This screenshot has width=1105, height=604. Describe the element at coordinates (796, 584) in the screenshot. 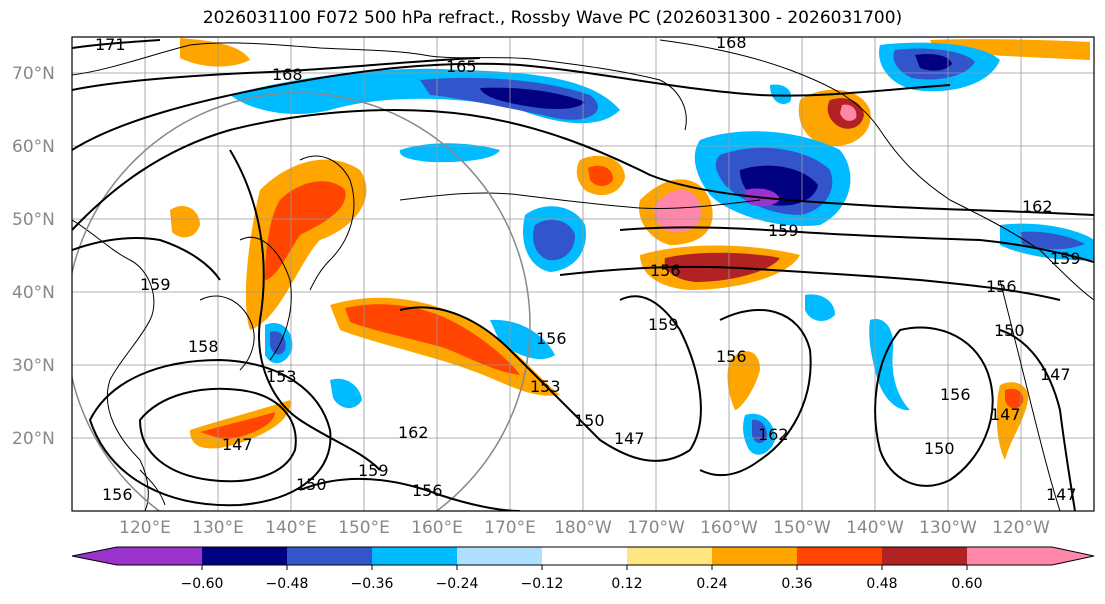

I see `colorbar-tick-label: 0.36` at that location.